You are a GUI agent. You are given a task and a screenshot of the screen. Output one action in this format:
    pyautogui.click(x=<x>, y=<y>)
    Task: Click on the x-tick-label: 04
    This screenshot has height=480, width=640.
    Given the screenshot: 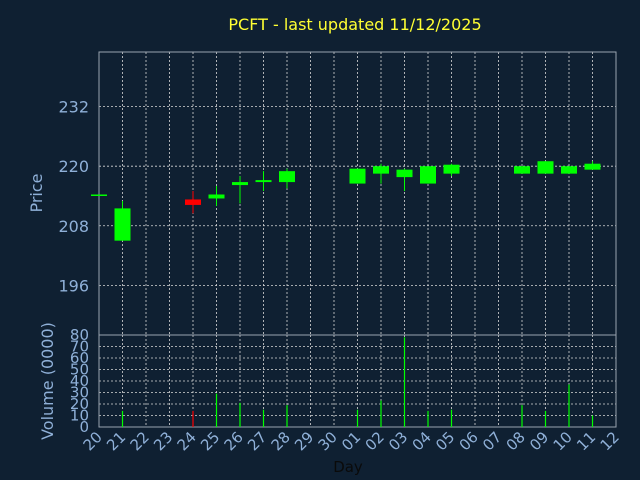 What is the action you would take?
    pyautogui.click(x=422, y=441)
    